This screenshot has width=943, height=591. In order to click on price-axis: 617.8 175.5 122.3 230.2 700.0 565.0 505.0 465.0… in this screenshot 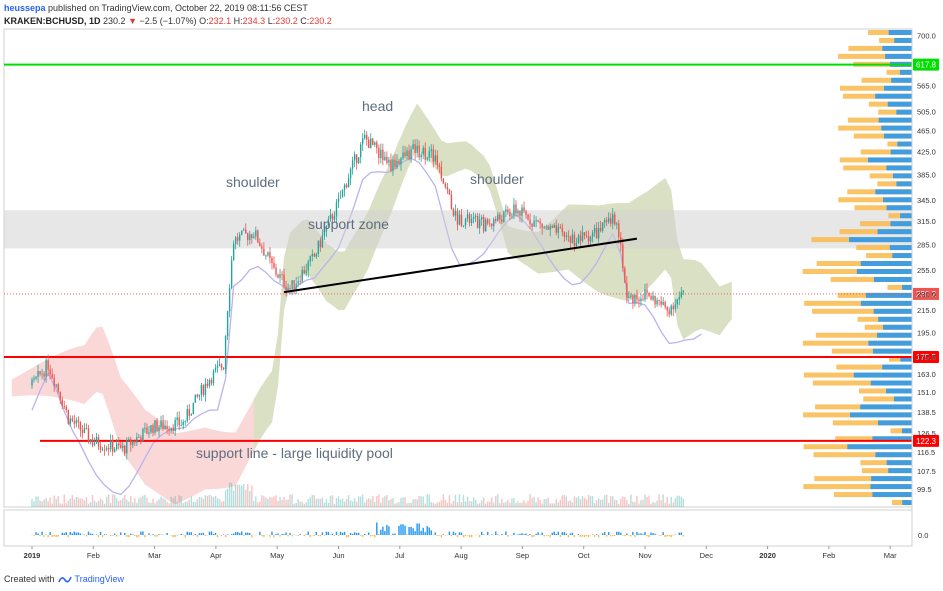, I will do `click(925, 287)`.